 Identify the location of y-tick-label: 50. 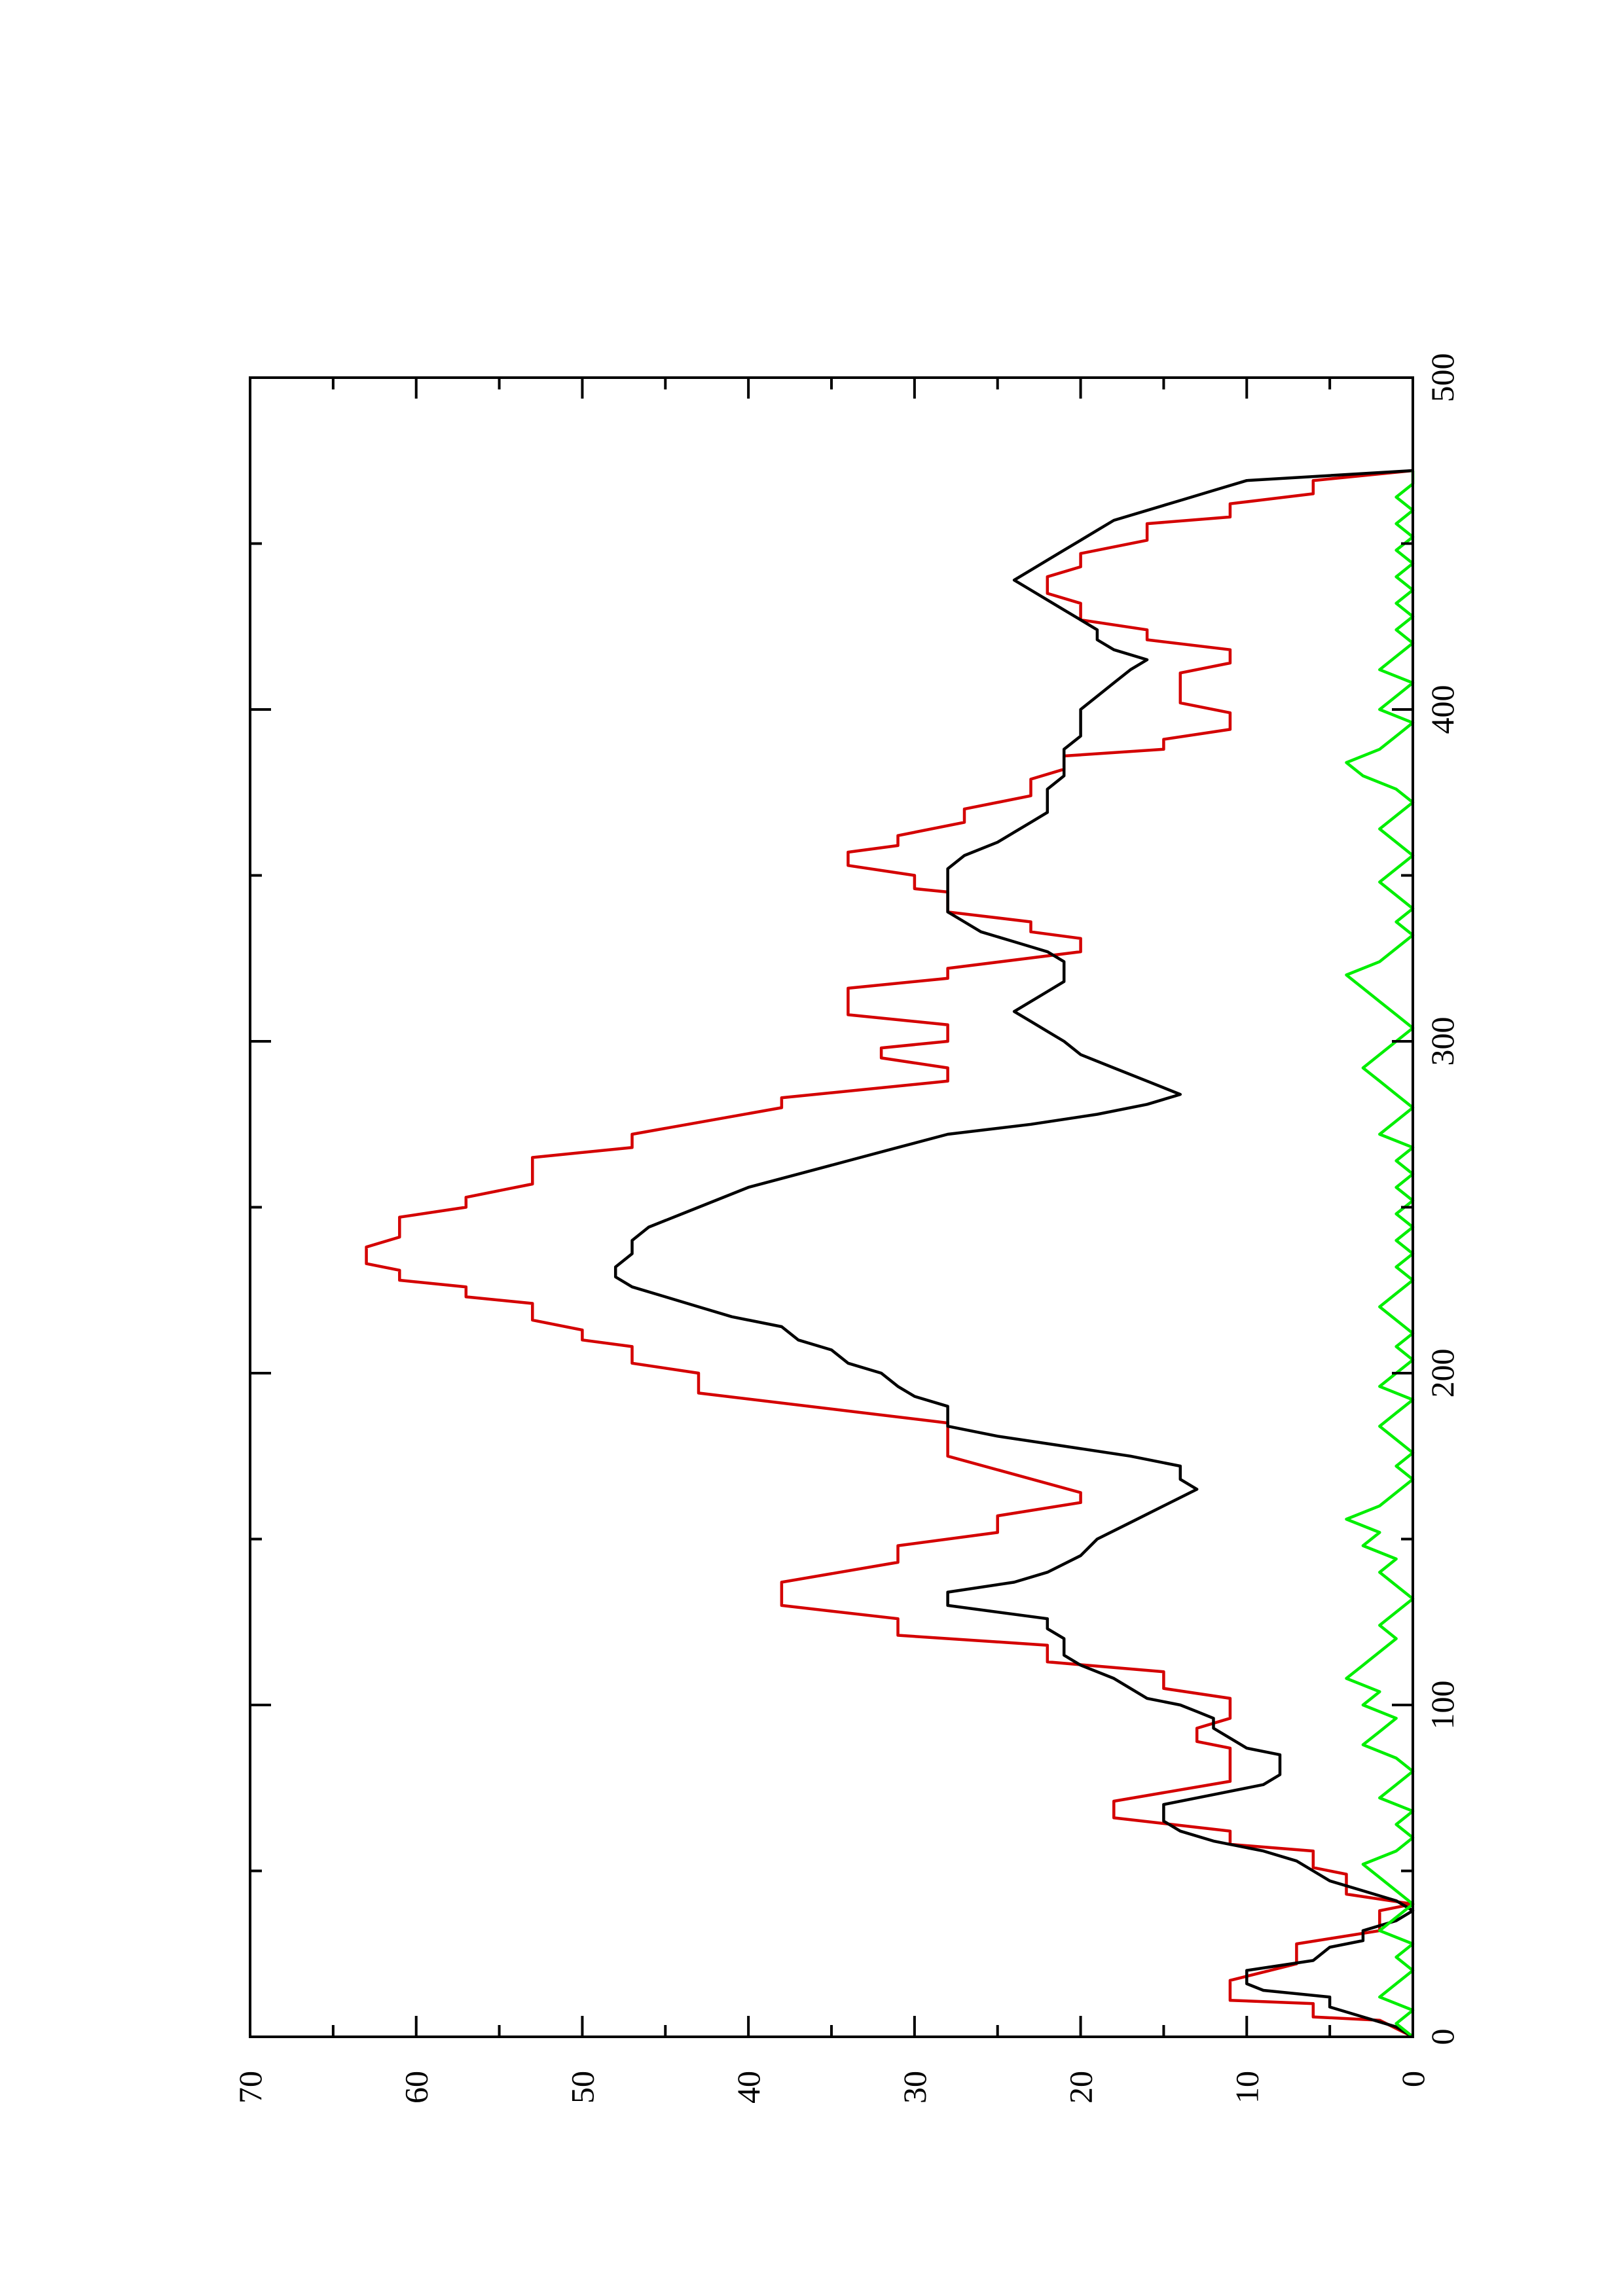
(582, 2087).